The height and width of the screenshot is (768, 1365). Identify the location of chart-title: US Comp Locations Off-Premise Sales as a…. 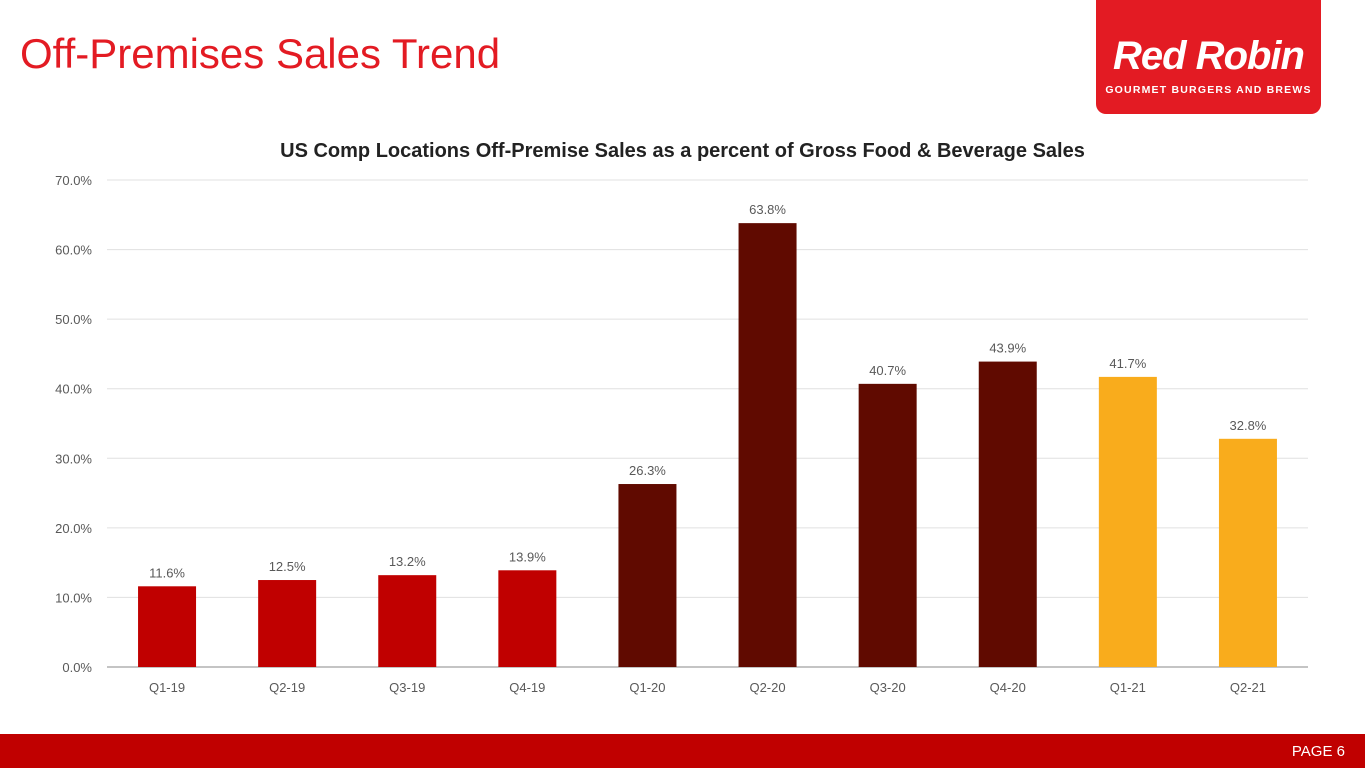
(682, 151).